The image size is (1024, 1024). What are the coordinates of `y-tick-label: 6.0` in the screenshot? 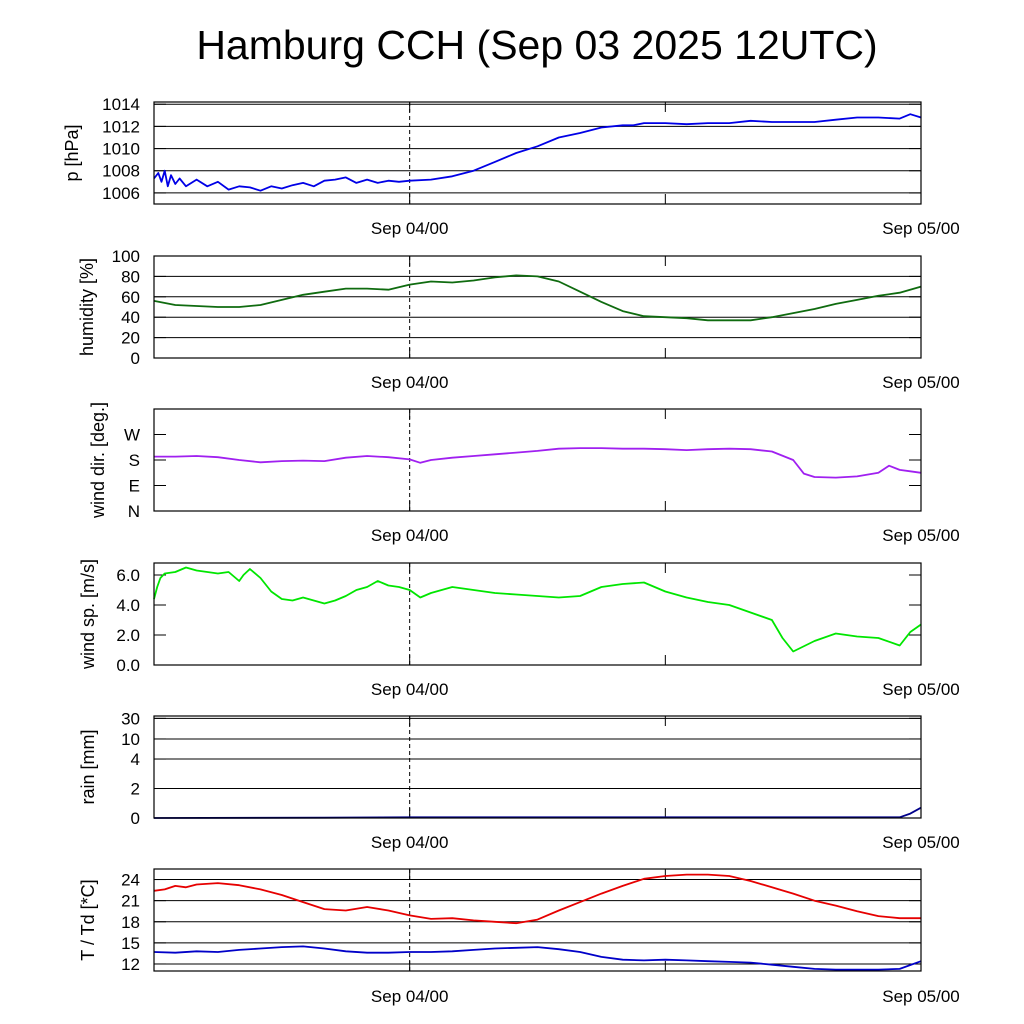 It's located at (128, 575).